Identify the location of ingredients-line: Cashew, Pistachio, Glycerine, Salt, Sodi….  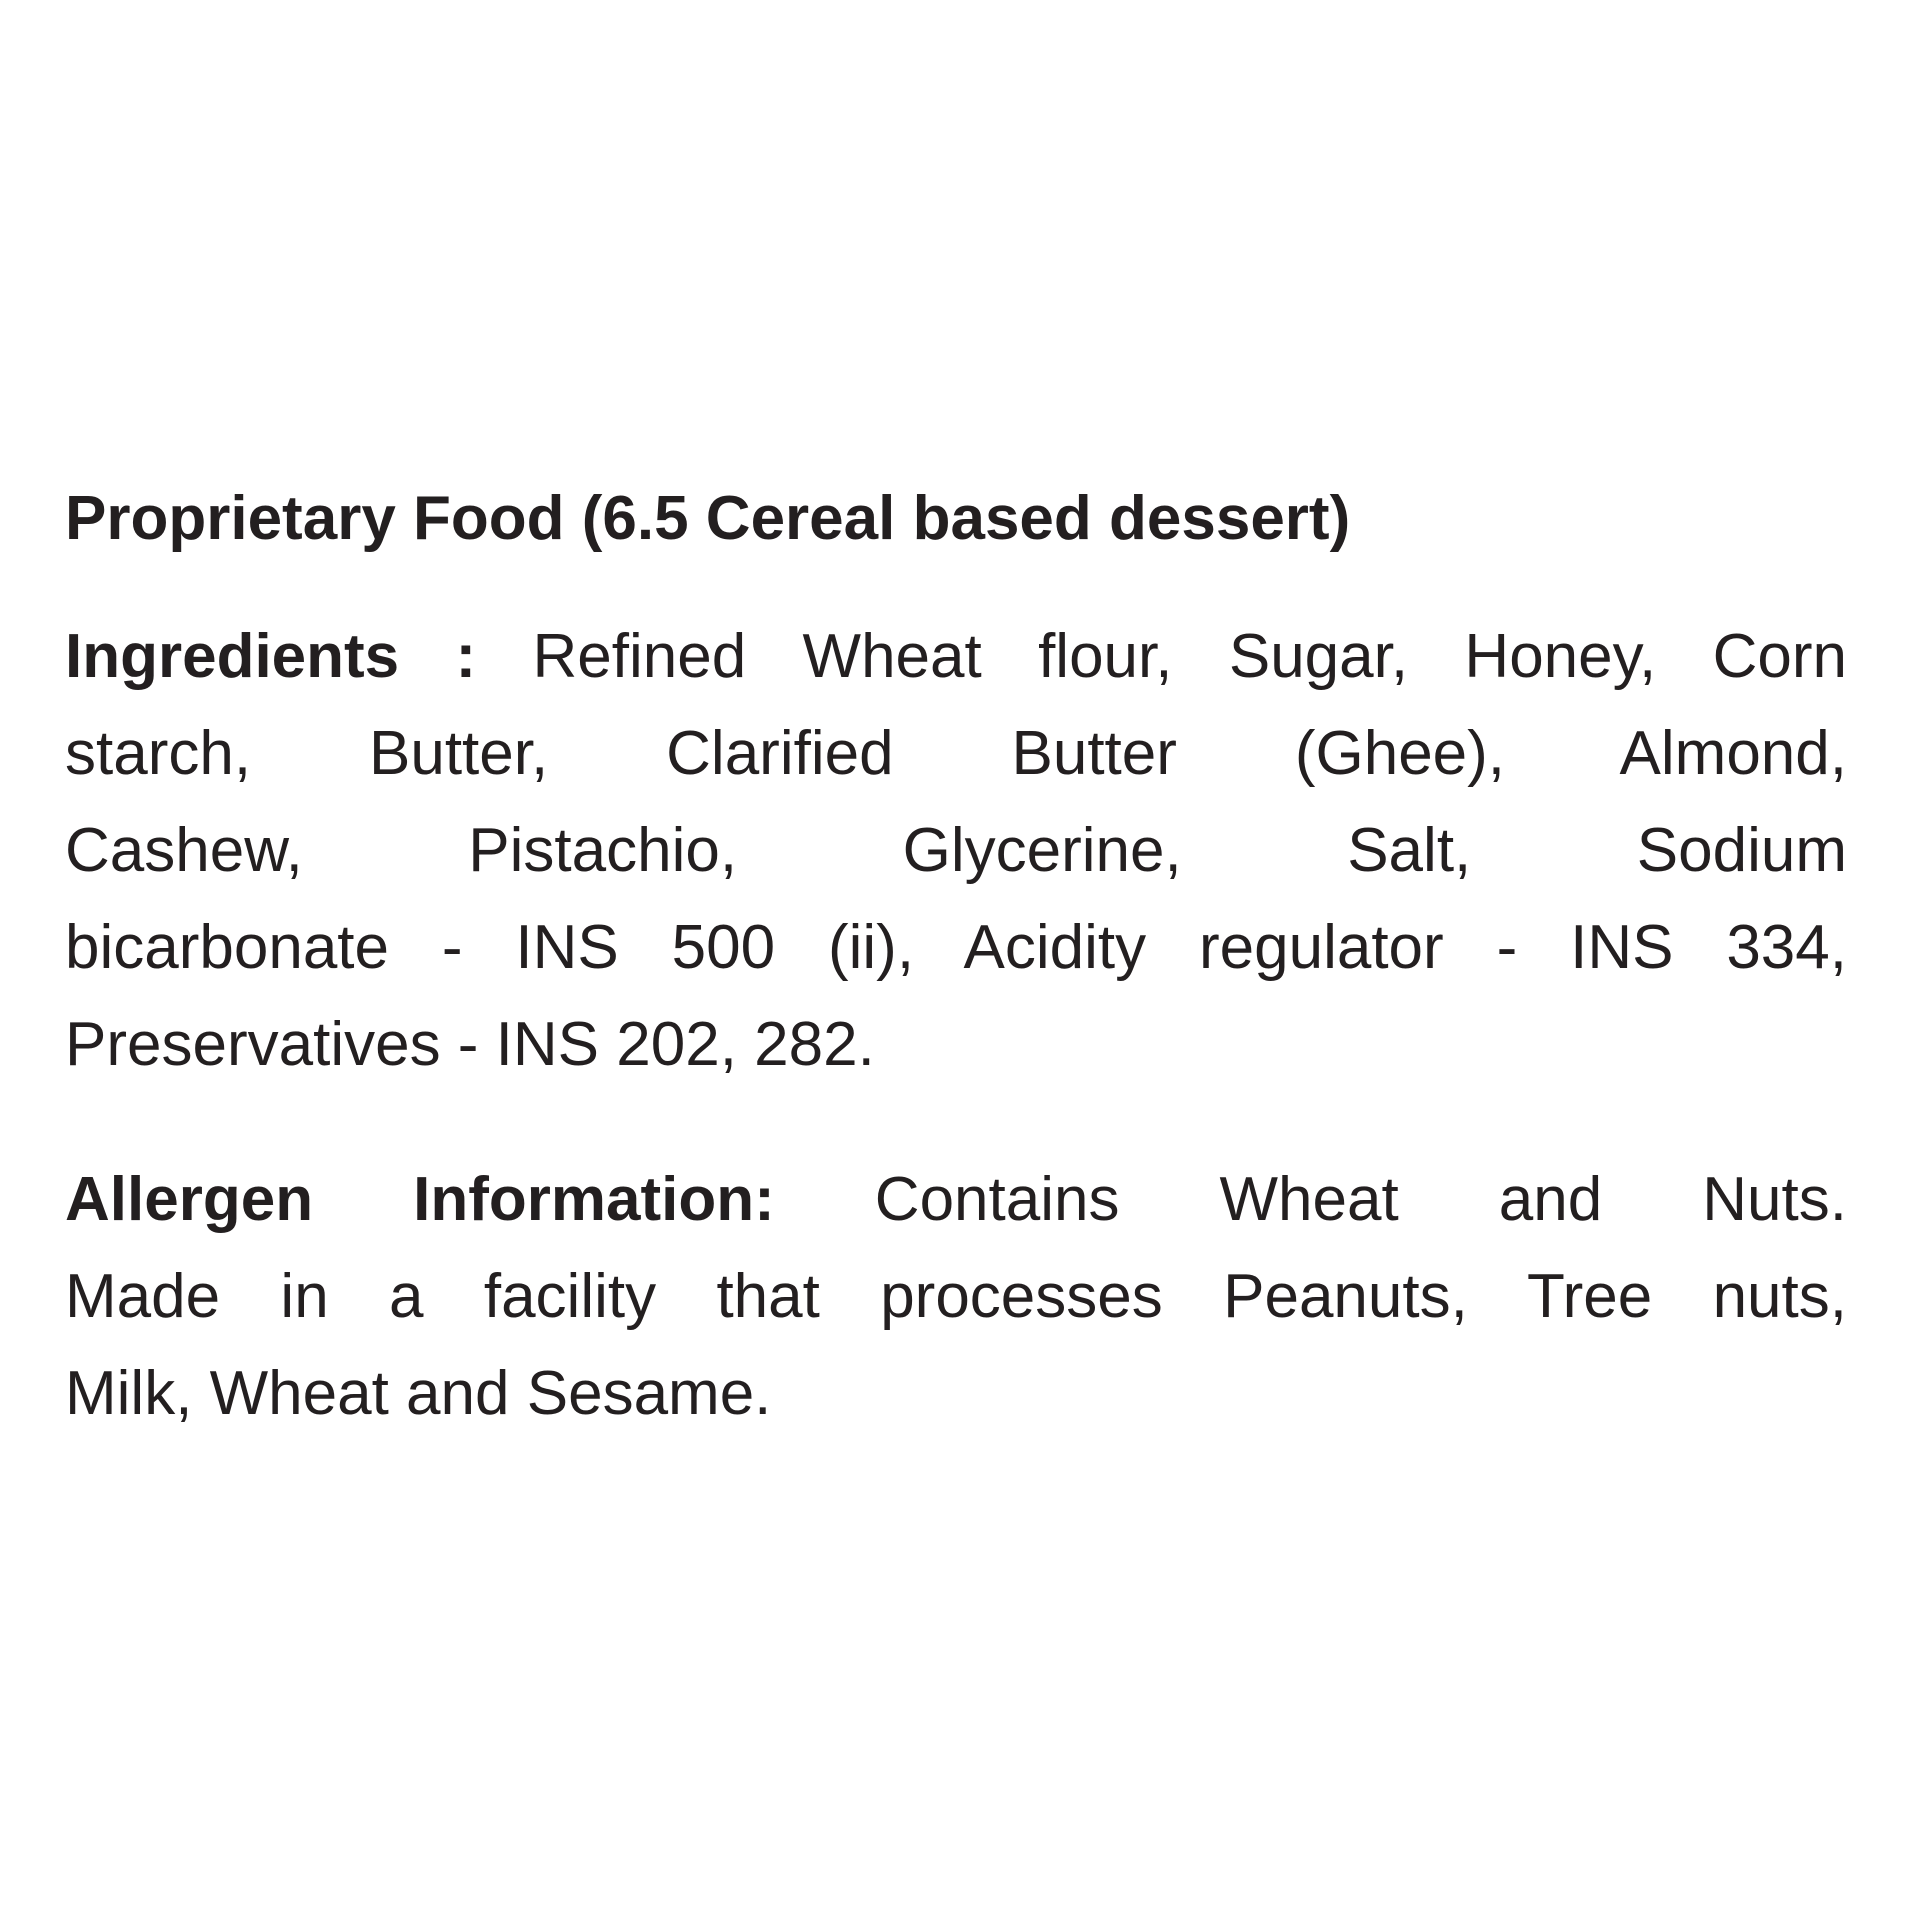
(956, 850).